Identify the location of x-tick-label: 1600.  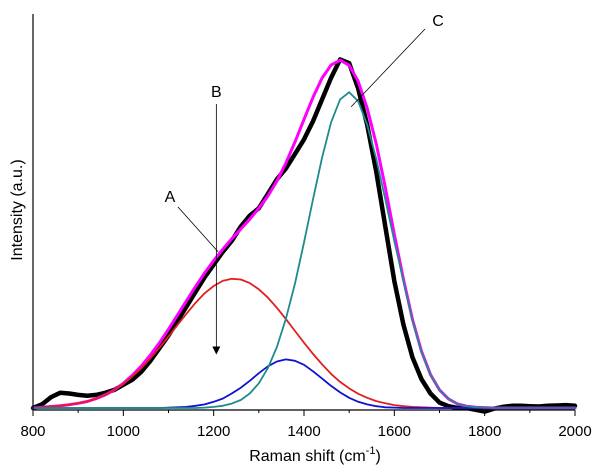
(394, 431).